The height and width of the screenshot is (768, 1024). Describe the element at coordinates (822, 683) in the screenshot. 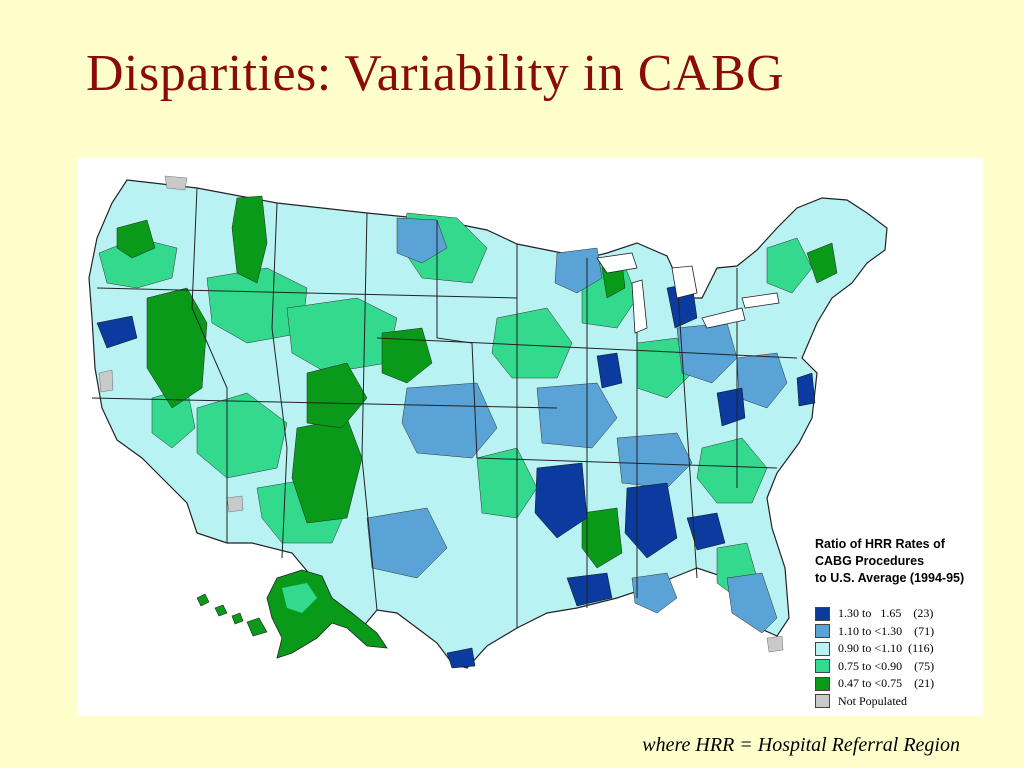

I see `legend-swatch-dark-green` at that location.